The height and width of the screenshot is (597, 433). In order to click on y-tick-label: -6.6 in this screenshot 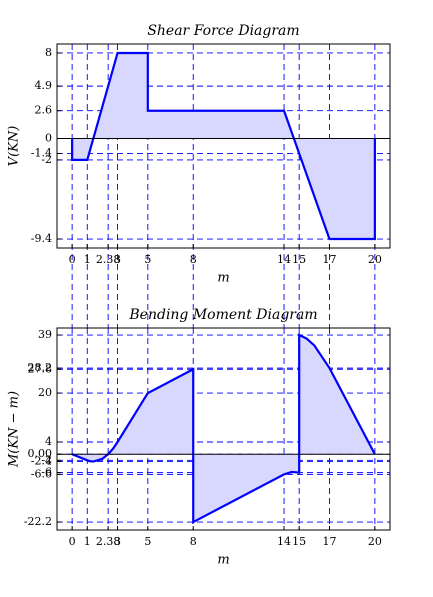, I will do `click(41, 473)`.